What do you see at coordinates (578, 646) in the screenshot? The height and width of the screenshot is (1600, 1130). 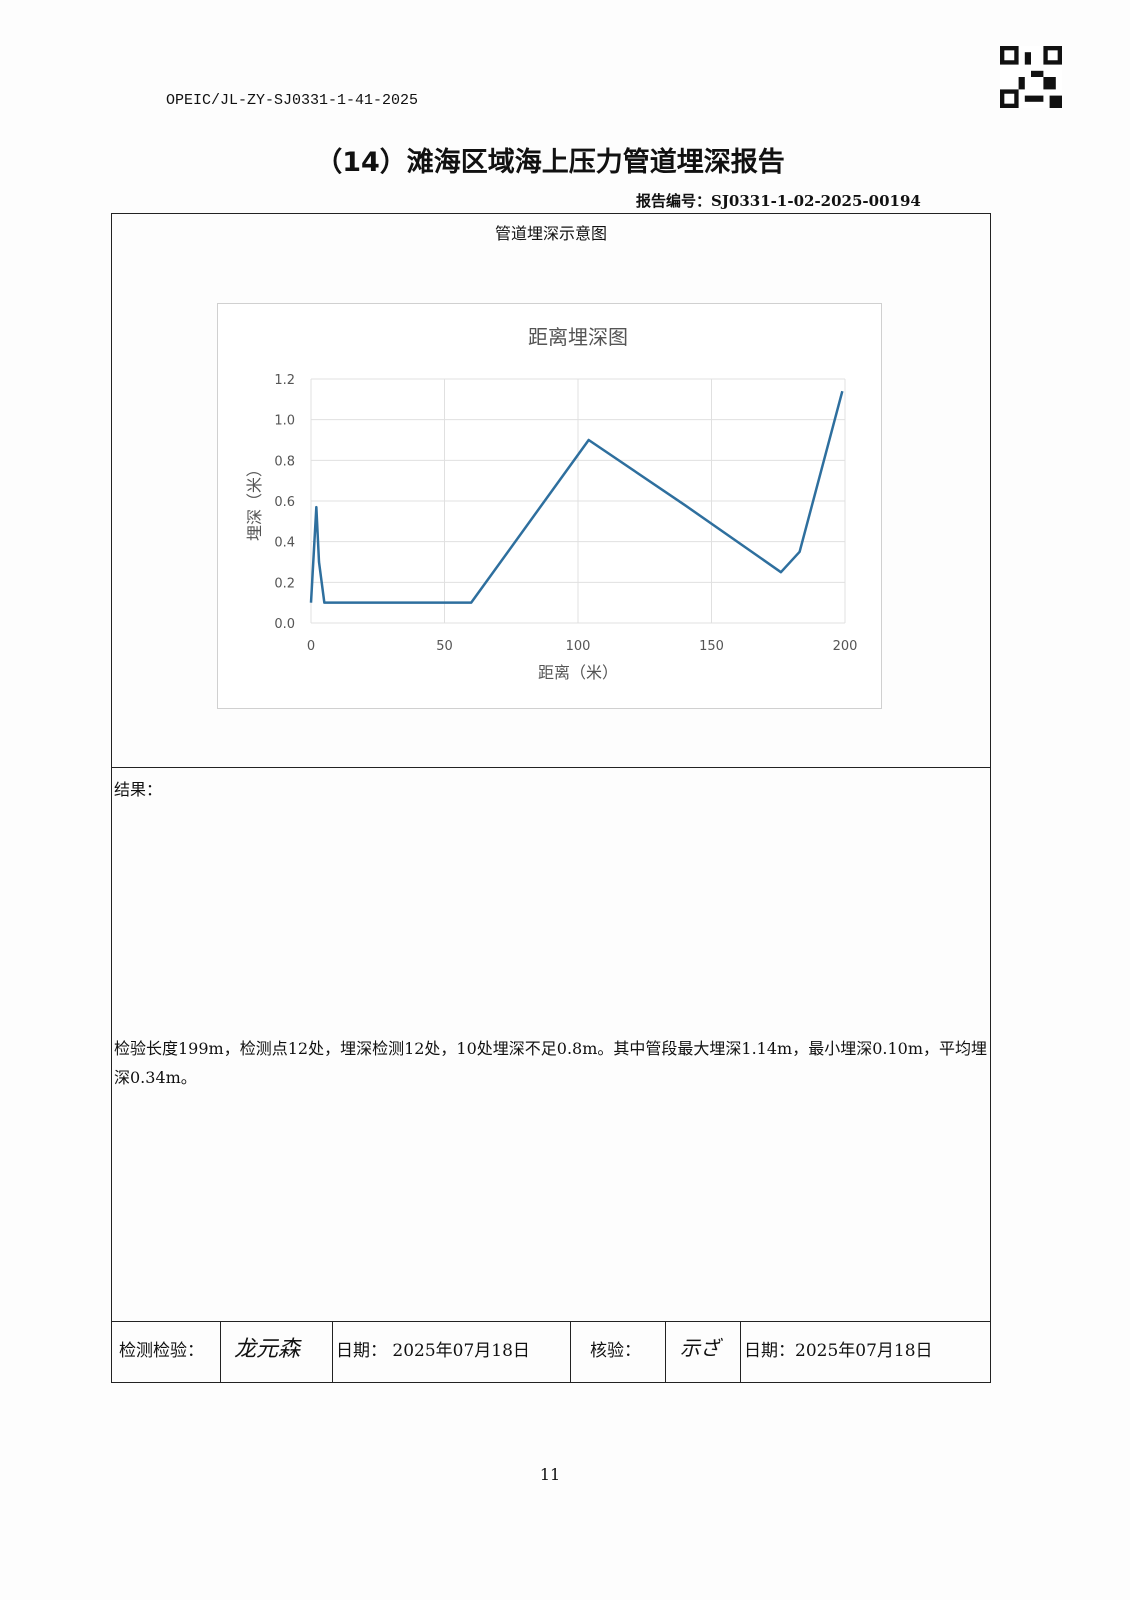 I see `x-tick-label: 100` at bounding box center [578, 646].